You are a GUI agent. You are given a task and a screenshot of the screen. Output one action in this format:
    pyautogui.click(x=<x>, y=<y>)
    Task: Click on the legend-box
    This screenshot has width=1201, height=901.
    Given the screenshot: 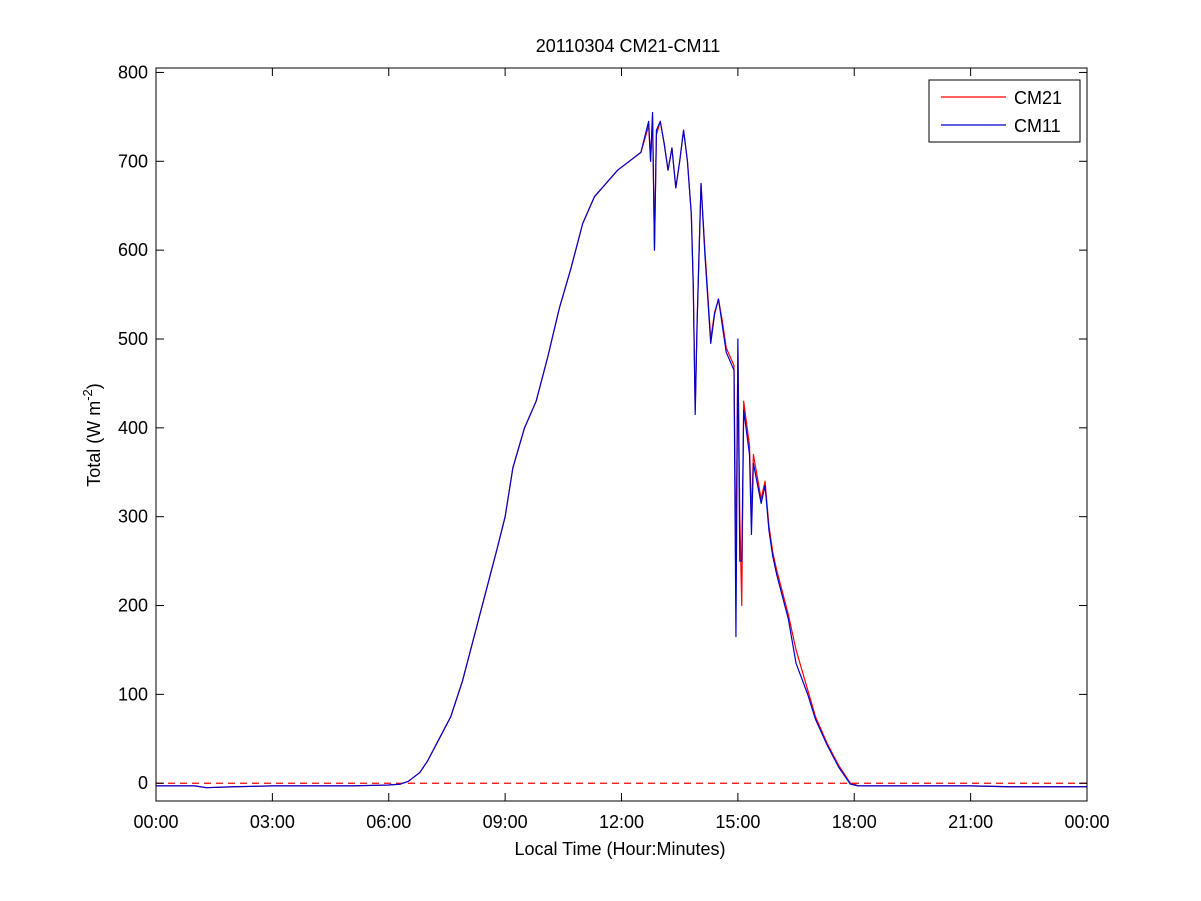 What is the action you would take?
    pyautogui.click(x=1004, y=111)
    